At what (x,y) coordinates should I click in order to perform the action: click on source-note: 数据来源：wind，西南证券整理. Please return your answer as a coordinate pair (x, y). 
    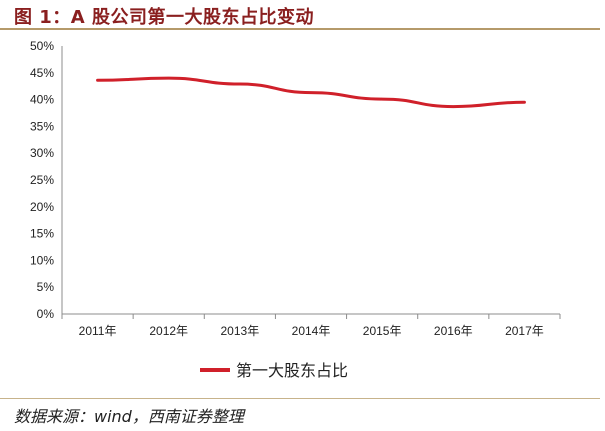
    Looking at the image, I should click on (129, 416).